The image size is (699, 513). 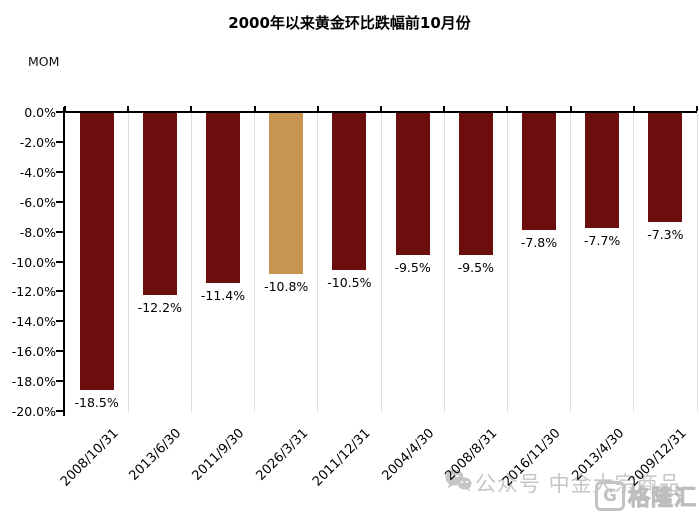 I want to click on gelonghui-logo: G 格隆汇, so click(x=645, y=496).